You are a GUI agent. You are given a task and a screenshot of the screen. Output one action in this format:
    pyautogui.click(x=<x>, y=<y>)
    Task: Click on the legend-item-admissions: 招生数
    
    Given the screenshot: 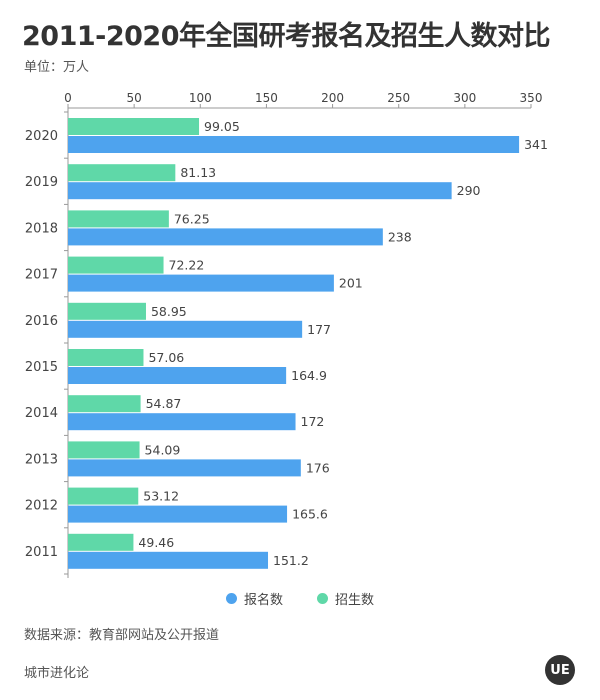 What is the action you would take?
    pyautogui.click(x=345, y=598)
    